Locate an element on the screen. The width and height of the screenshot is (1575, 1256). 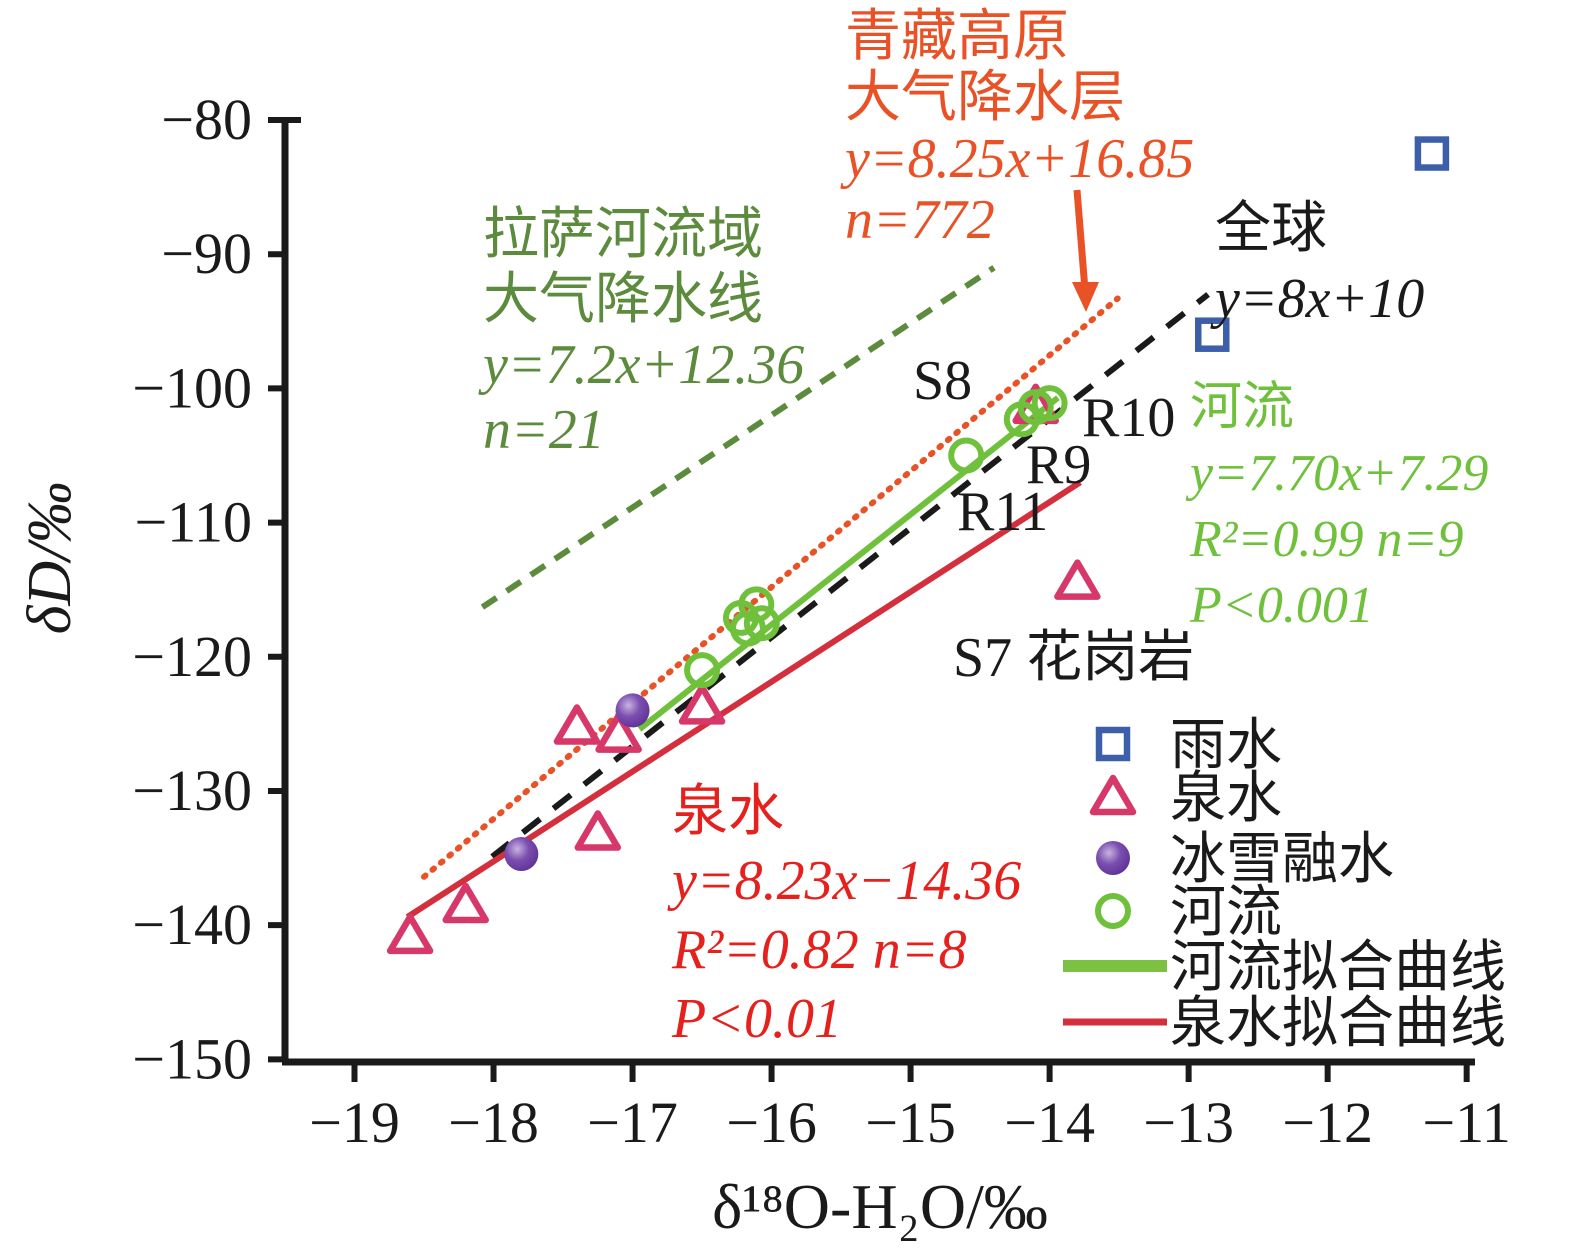
tibet-meteoric-label: 青藏高原 is located at coordinates (957, 37).